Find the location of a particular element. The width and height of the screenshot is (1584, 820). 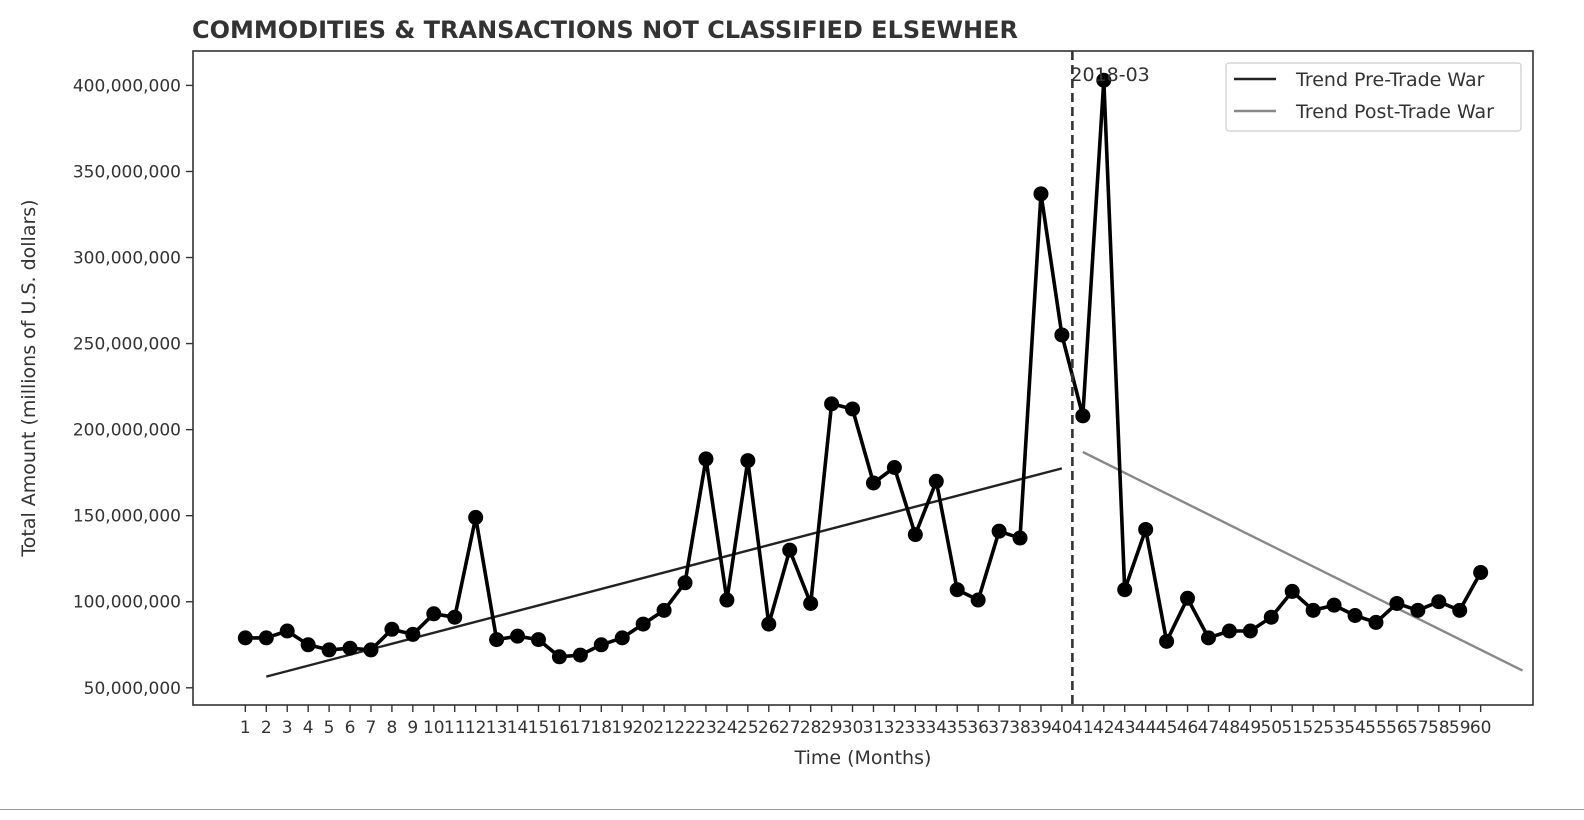

x-tick-label: 10 is located at coordinates (434, 728).